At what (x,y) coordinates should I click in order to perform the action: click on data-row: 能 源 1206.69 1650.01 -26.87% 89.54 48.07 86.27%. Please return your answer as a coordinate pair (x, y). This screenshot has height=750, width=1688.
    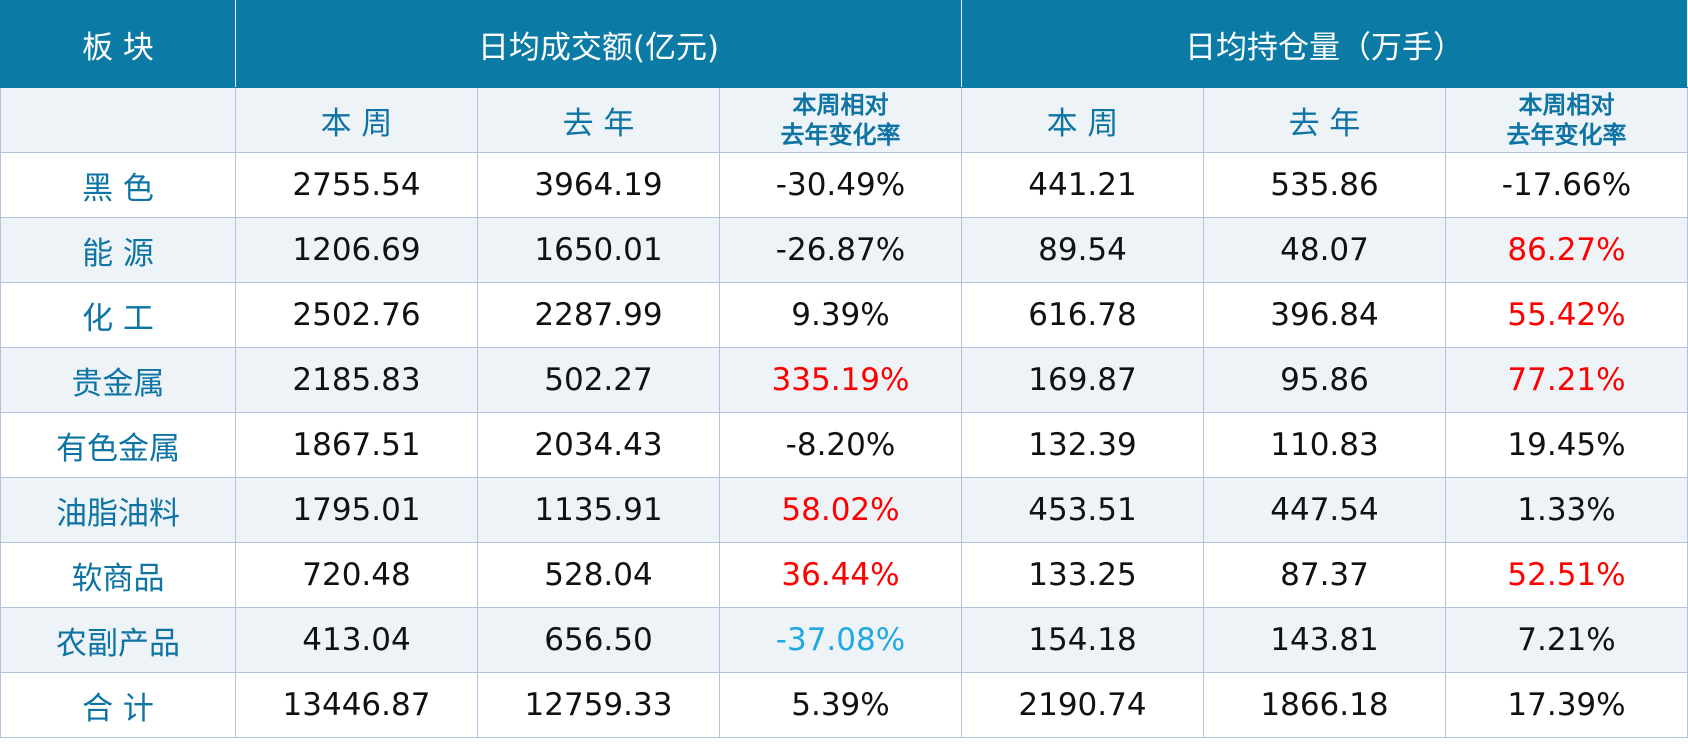
    Looking at the image, I should click on (844, 250).